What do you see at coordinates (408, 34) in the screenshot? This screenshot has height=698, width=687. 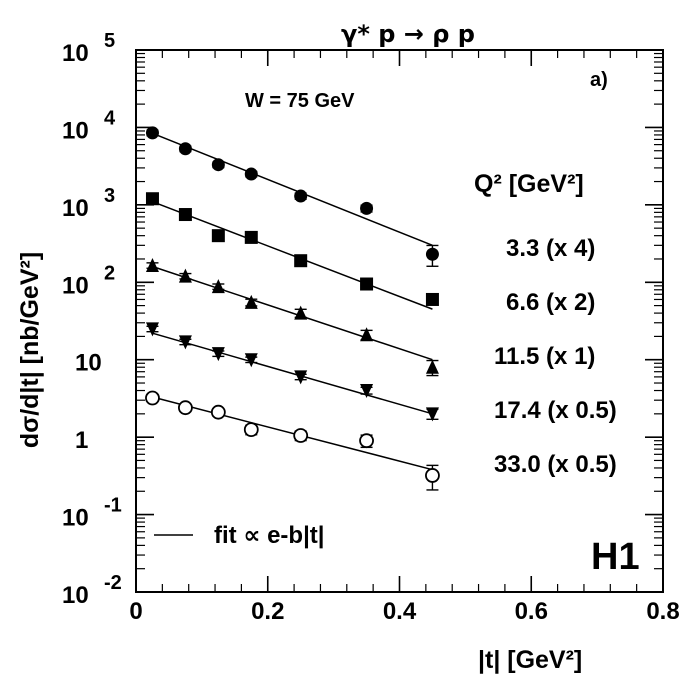 I see `chart-title: γ* p → ρ p` at bounding box center [408, 34].